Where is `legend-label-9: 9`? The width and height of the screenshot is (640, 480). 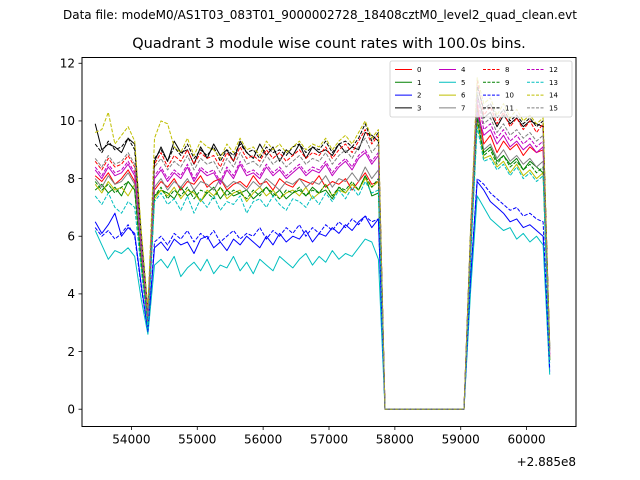 legend-label-9: 9 is located at coordinates (507, 83).